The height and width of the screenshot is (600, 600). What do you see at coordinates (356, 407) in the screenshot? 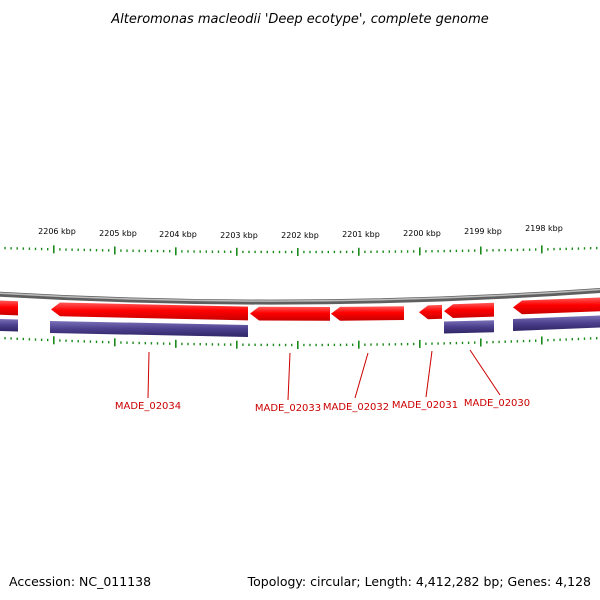
I see `gene-label-made-02032: MADE_02032` at bounding box center [356, 407].